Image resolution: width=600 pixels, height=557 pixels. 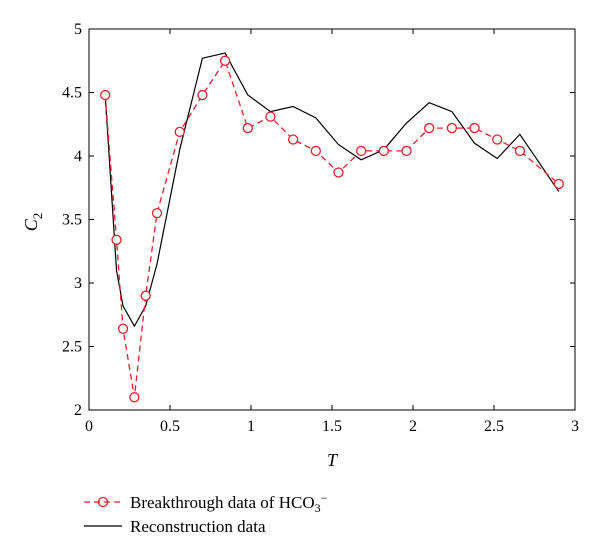 I want to click on legend-label-reconstruction: Reconstruction data, so click(x=198, y=526).